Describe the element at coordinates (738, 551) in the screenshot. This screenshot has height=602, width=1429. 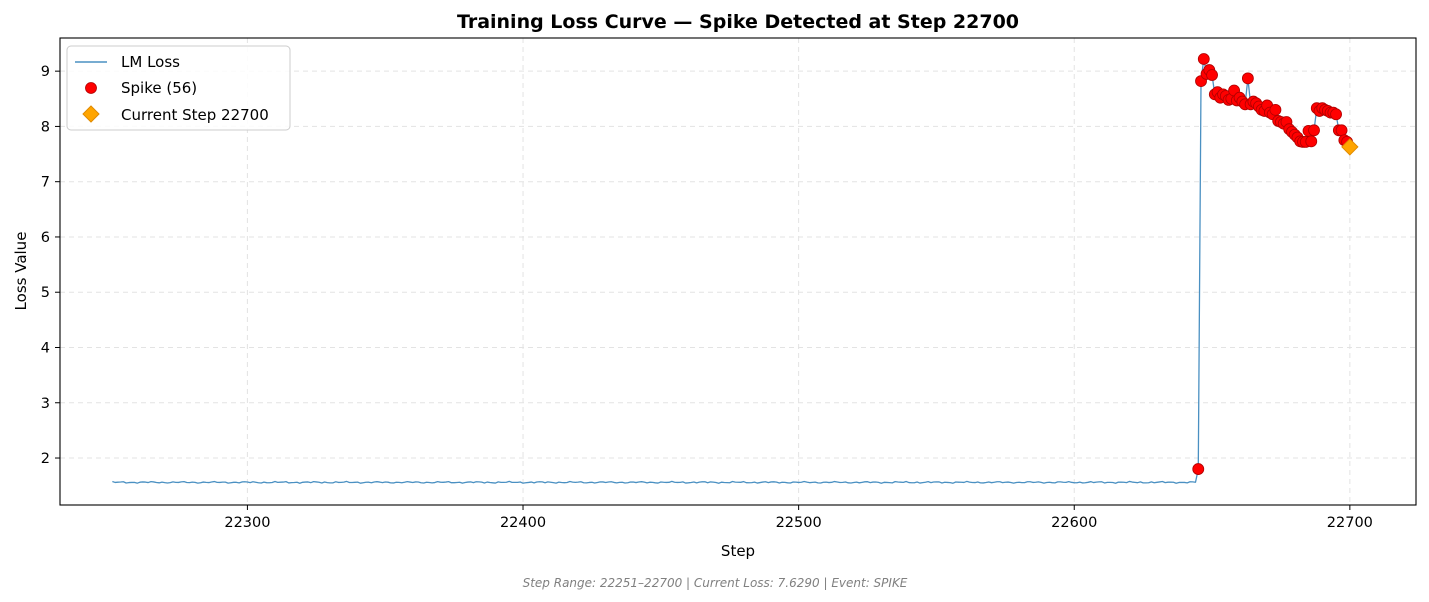
I see `x-axis-label: Step` at that location.